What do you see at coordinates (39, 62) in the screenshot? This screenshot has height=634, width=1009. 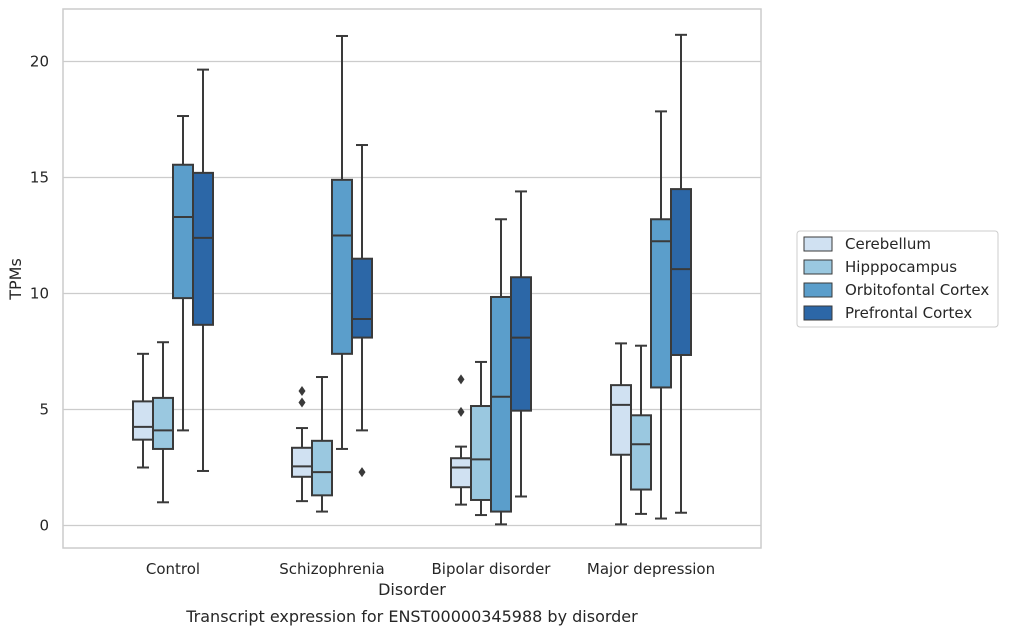 I see `y-tick-label: 20` at bounding box center [39, 62].